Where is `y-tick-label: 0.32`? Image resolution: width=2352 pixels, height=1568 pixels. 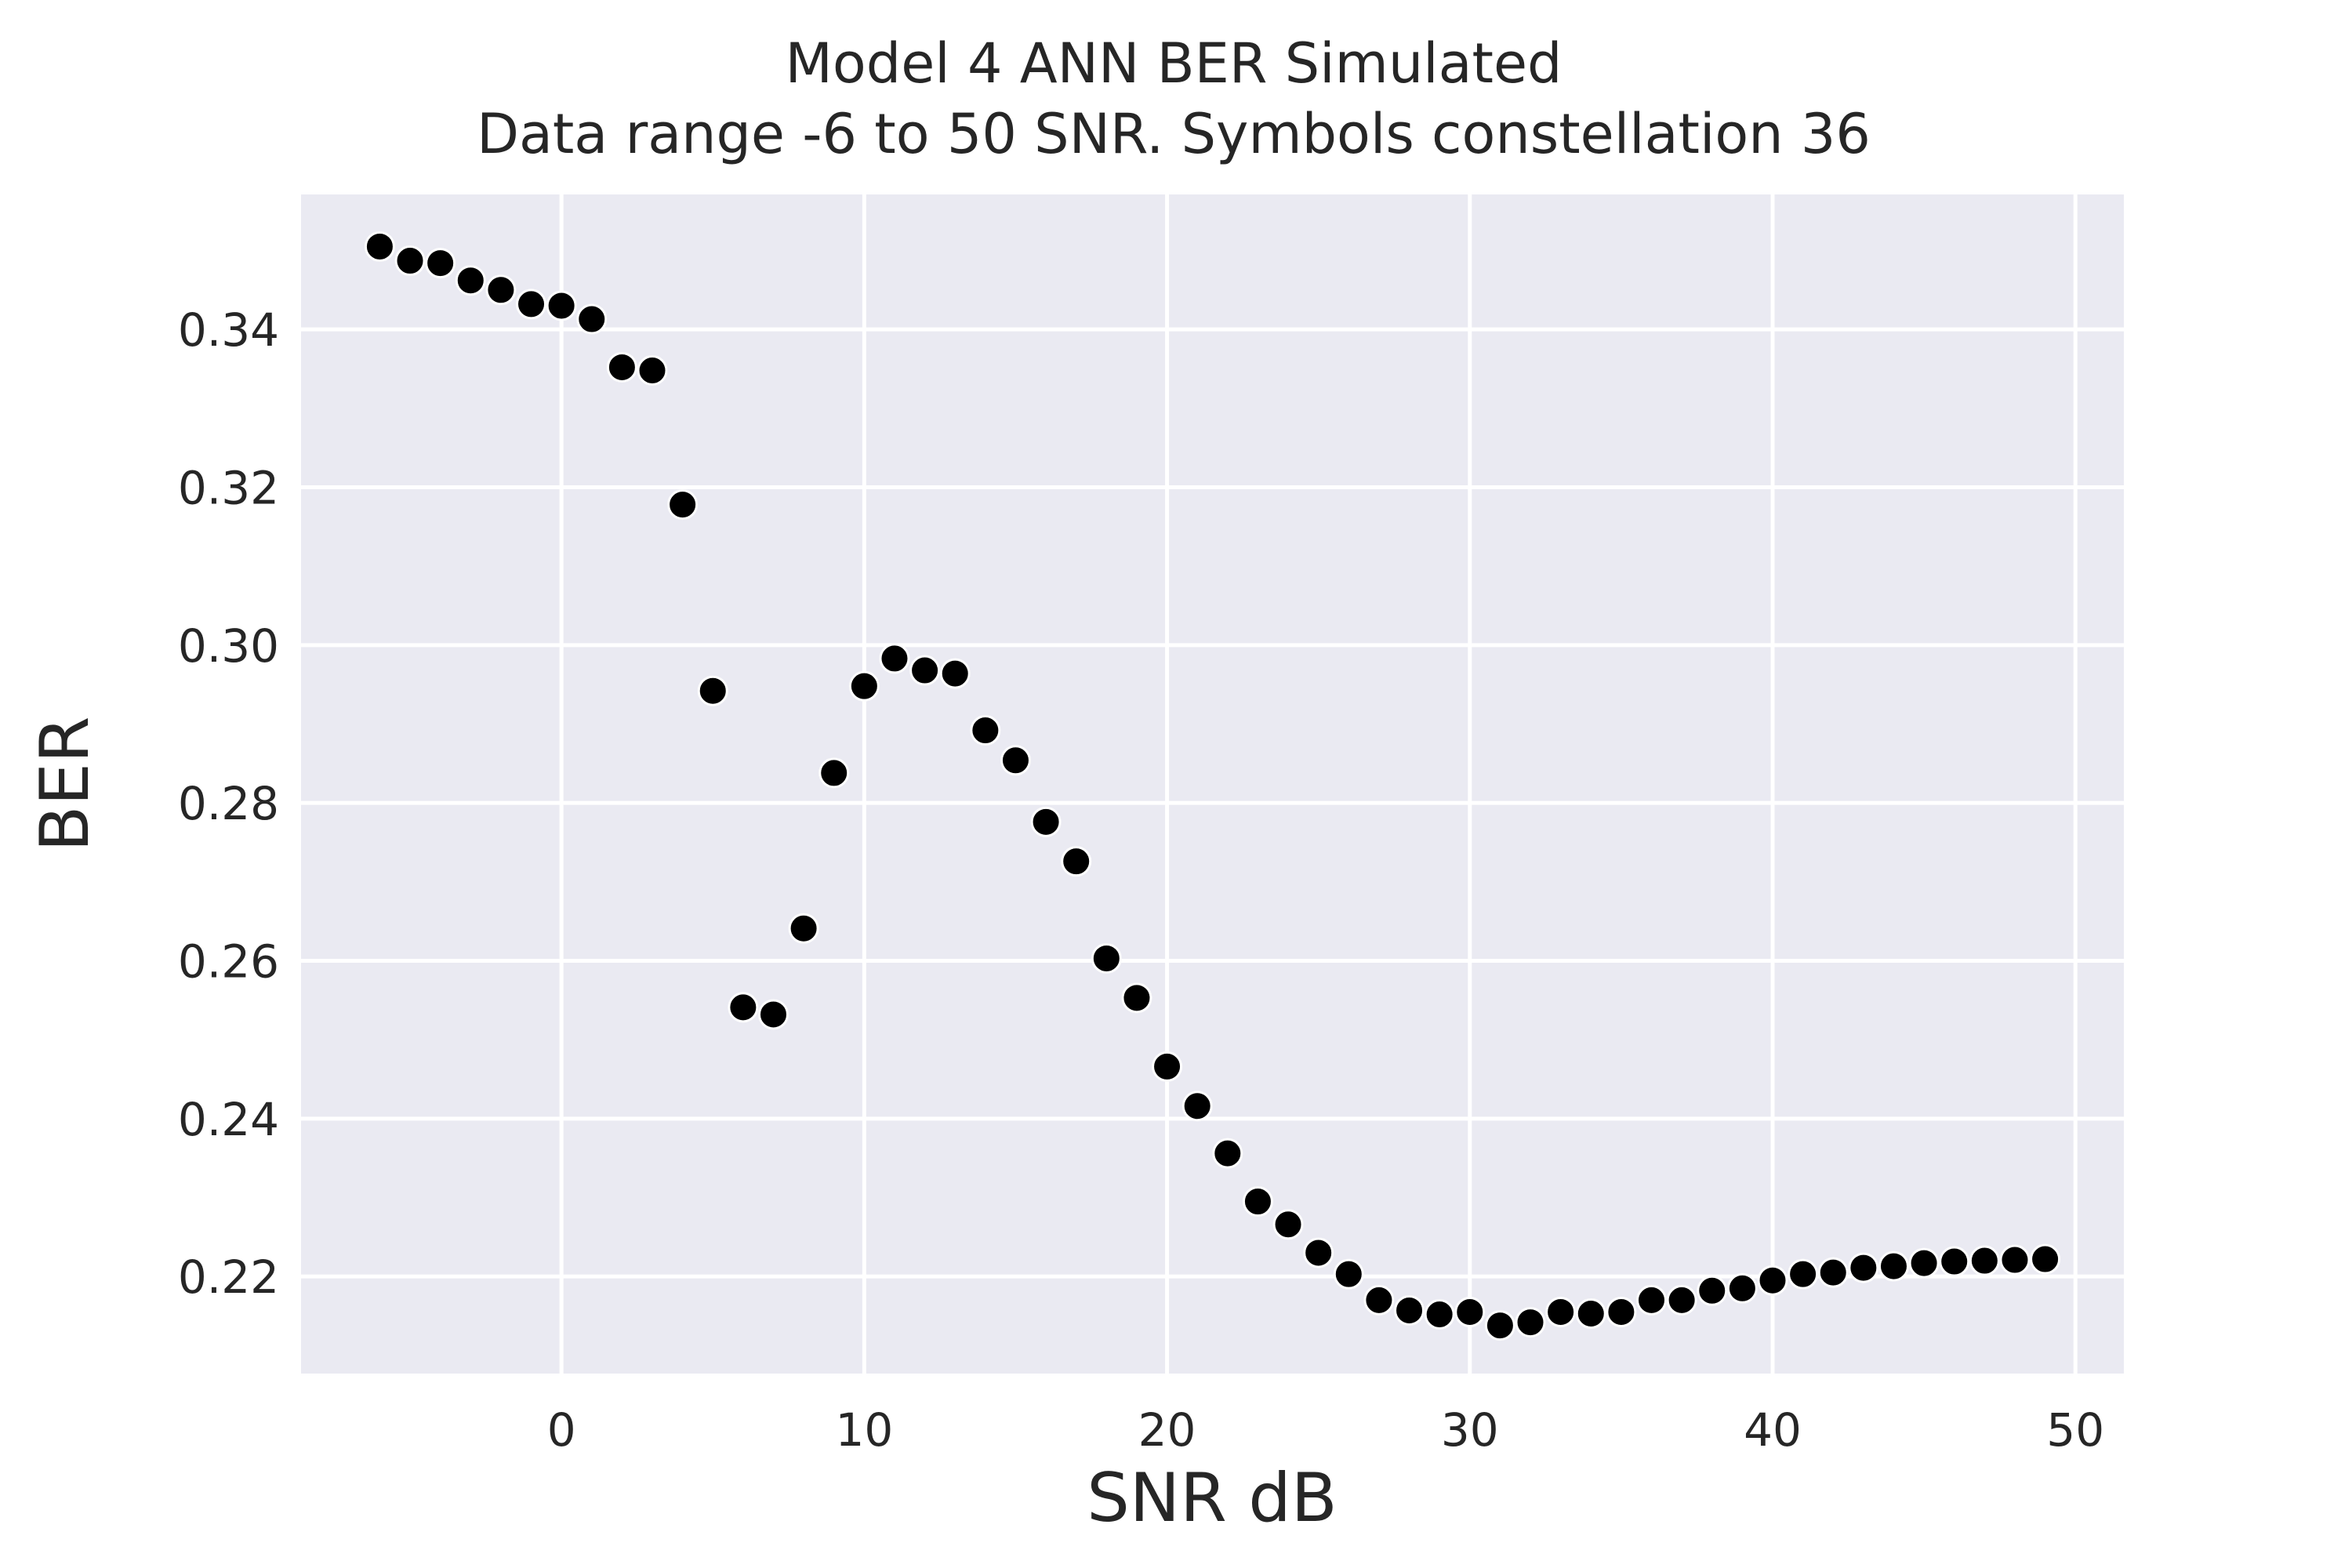
y-tick-label: 0.32 is located at coordinates (229, 487).